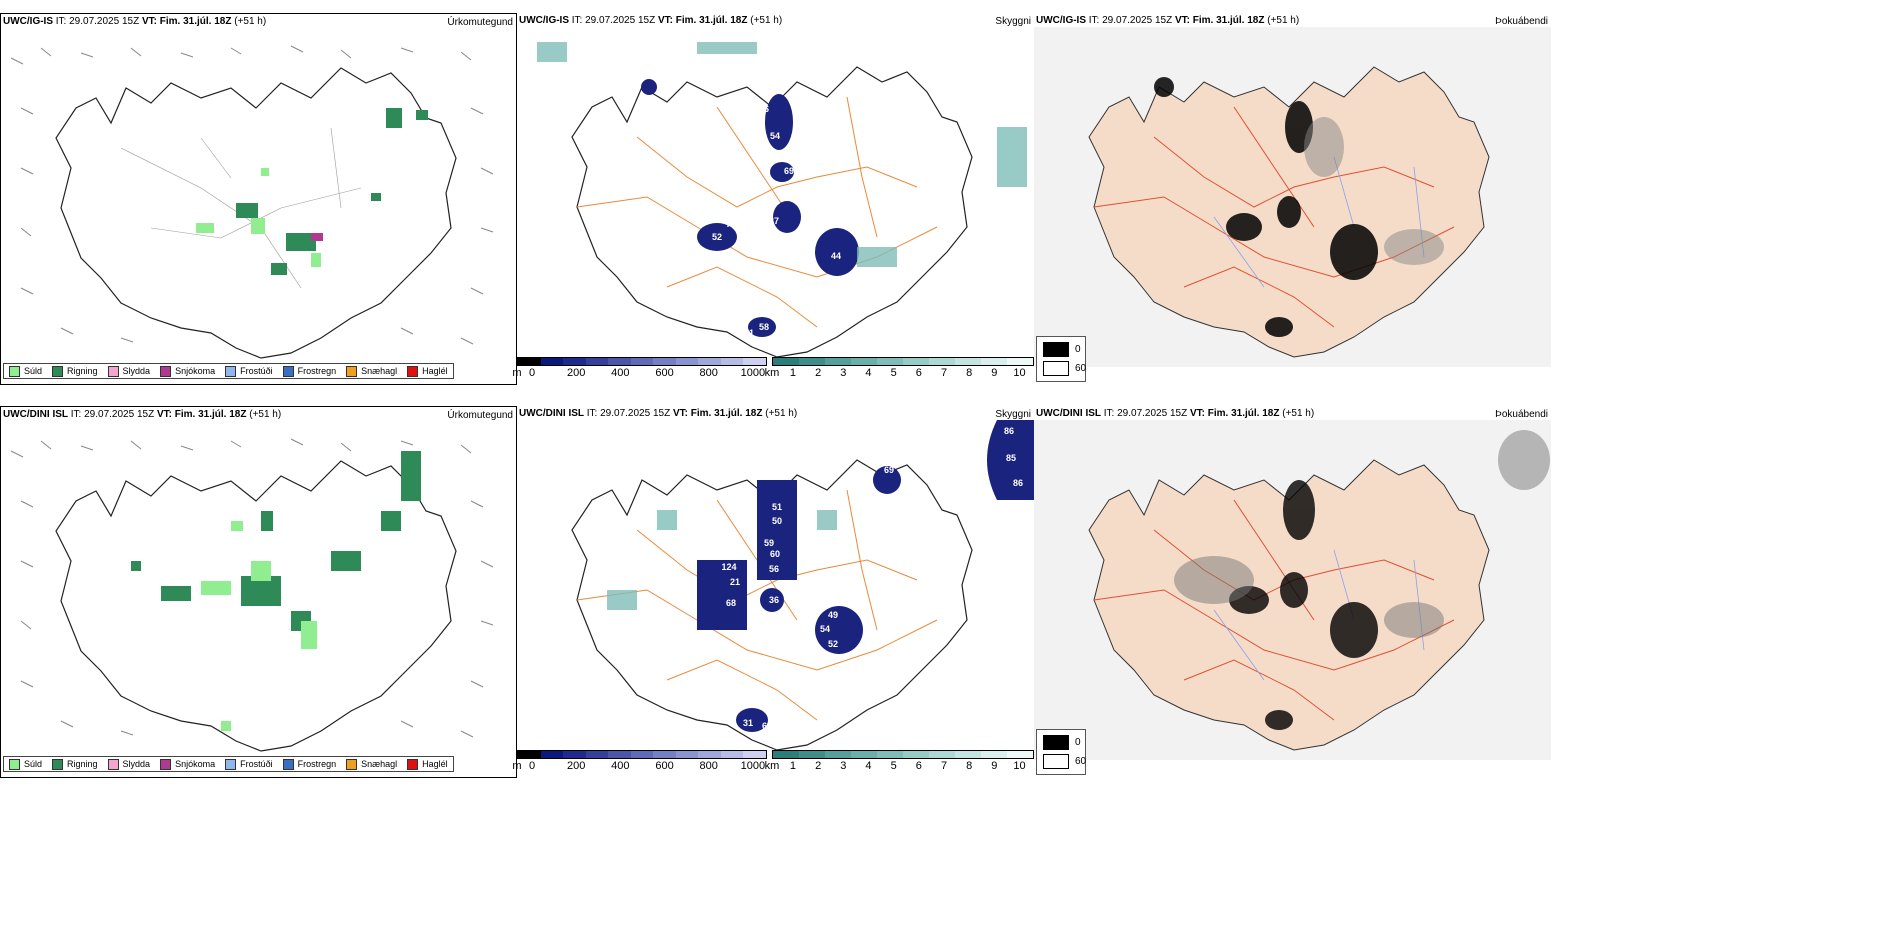 The width and height of the screenshot is (1900, 950). What do you see at coordinates (764, 327) in the screenshot?
I see `cloud-label: 58` at bounding box center [764, 327].